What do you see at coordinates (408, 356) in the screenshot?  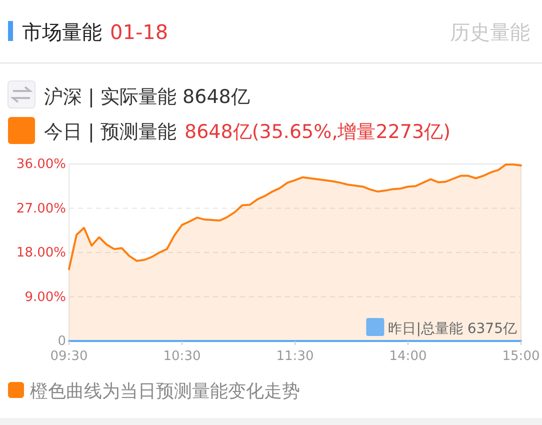 I see `x-tick-label: 14:00` at bounding box center [408, 356].